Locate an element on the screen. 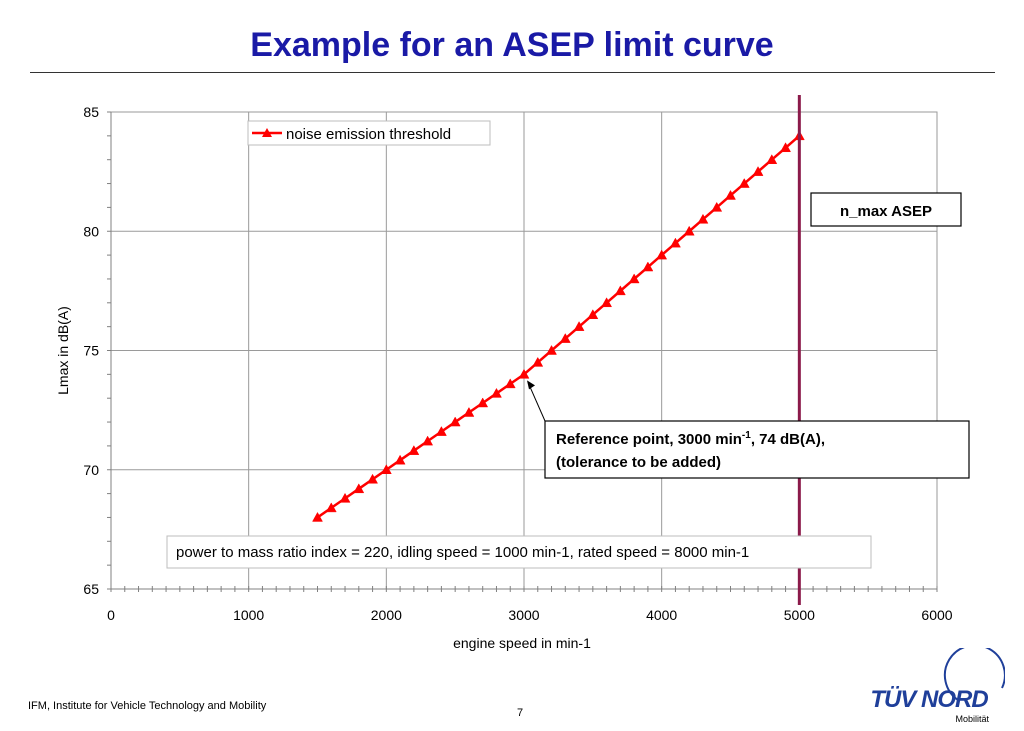 This screenshot has width=1024, height=731. y-axis-title: Lmax in dB(A) is located at coordinates (63, 350).